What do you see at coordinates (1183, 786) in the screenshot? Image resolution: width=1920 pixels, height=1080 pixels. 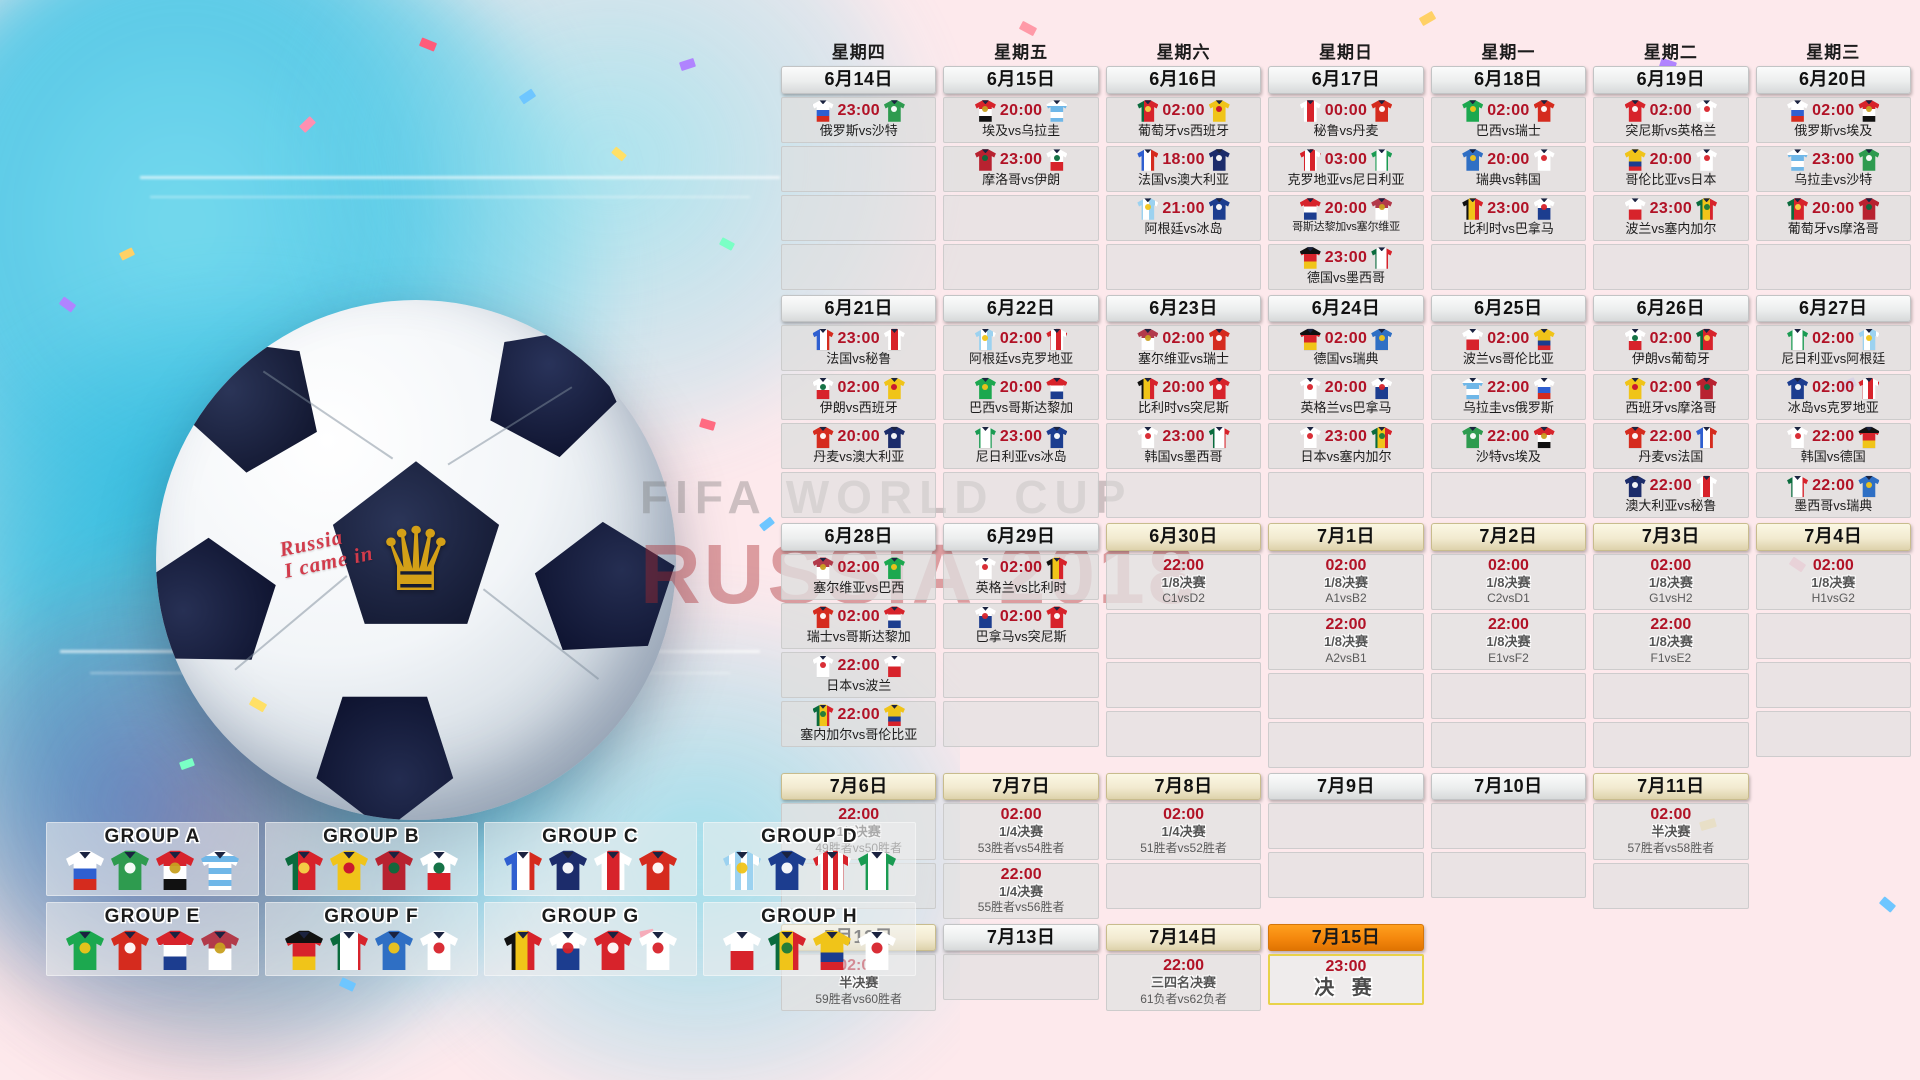 I see `date-header: 7月8日` at bounding box center [1183, 786].